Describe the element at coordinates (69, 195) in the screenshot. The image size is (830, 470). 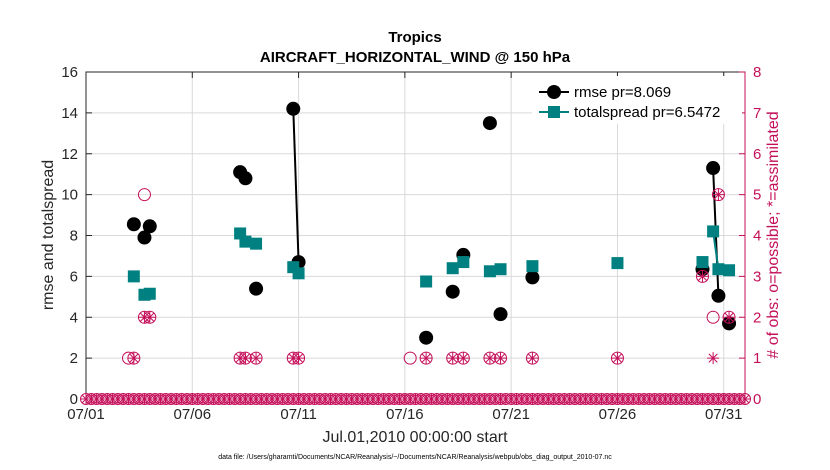
I see `y-tick-label: 10` at that location.